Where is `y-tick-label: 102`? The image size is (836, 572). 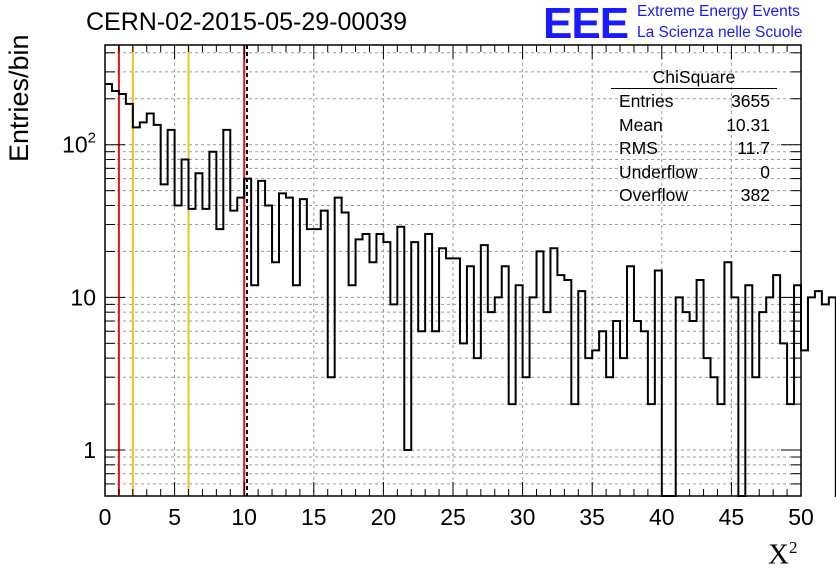 y-tick-label: 102 is located at coordinates (79, 144).